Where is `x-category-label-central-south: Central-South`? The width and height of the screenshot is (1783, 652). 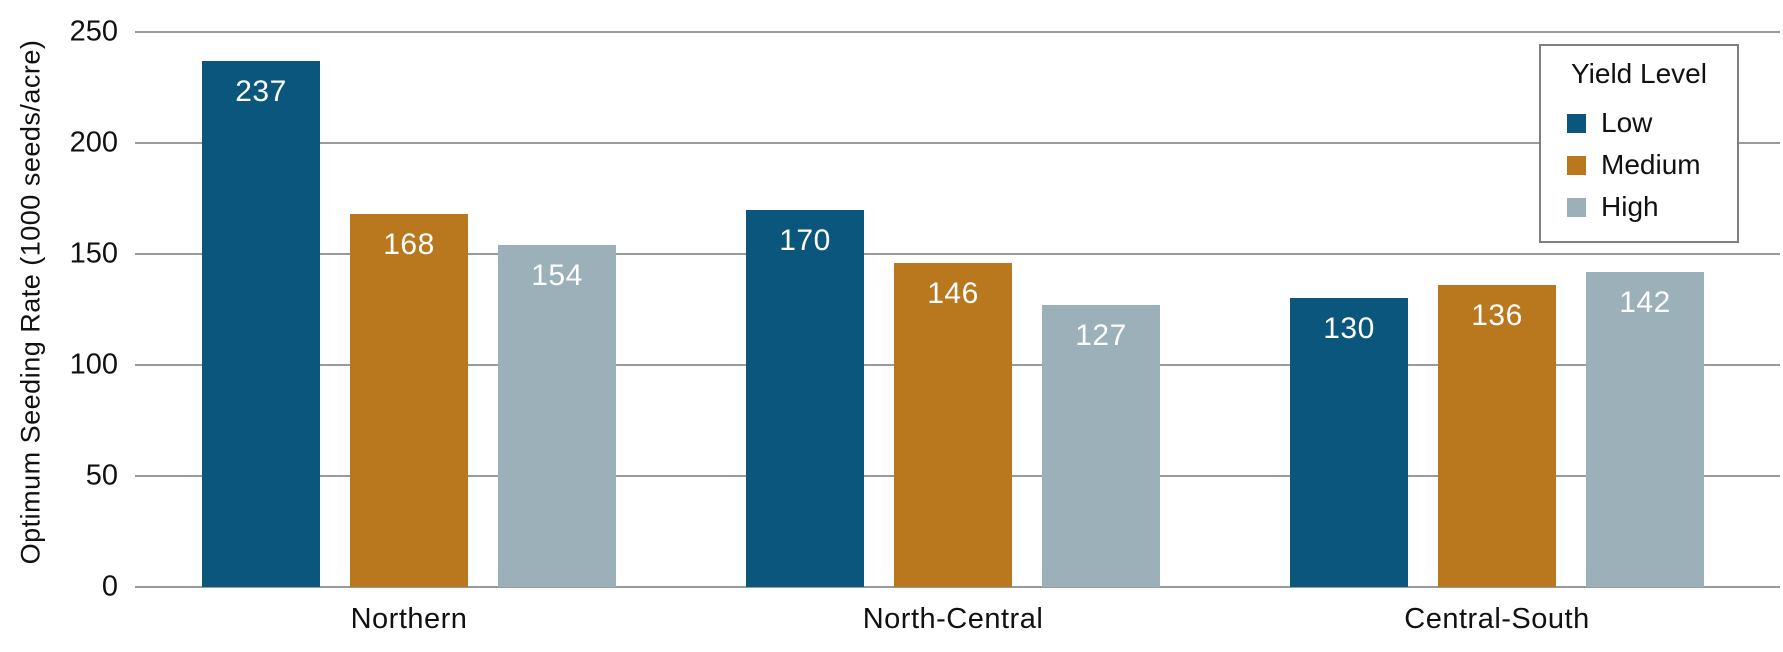
x-category-label-central-south: Central-South is located at coordinates (1497, 619).